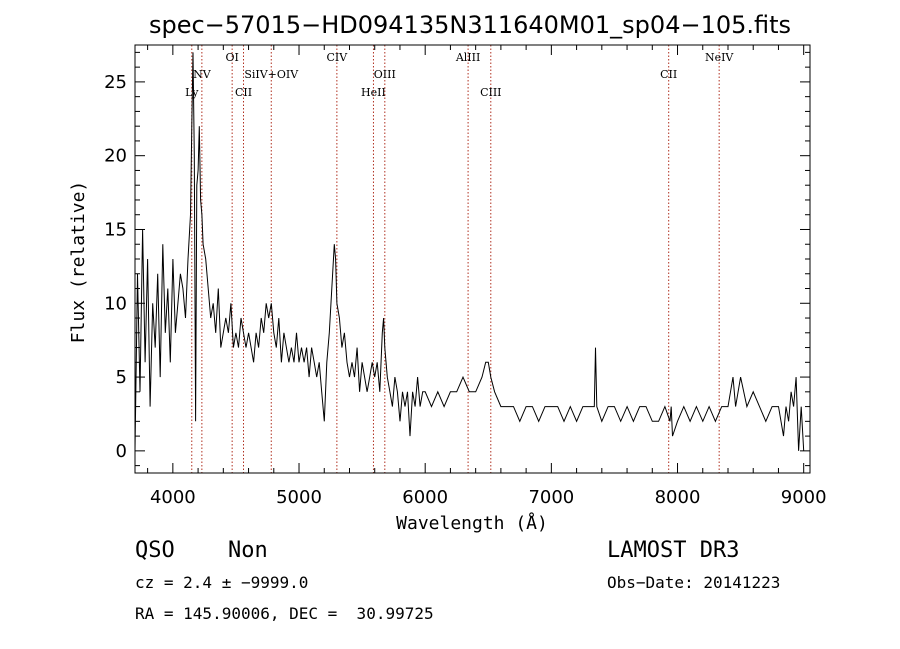  I want to click on y-tick-label: 0, so click(121, 451).